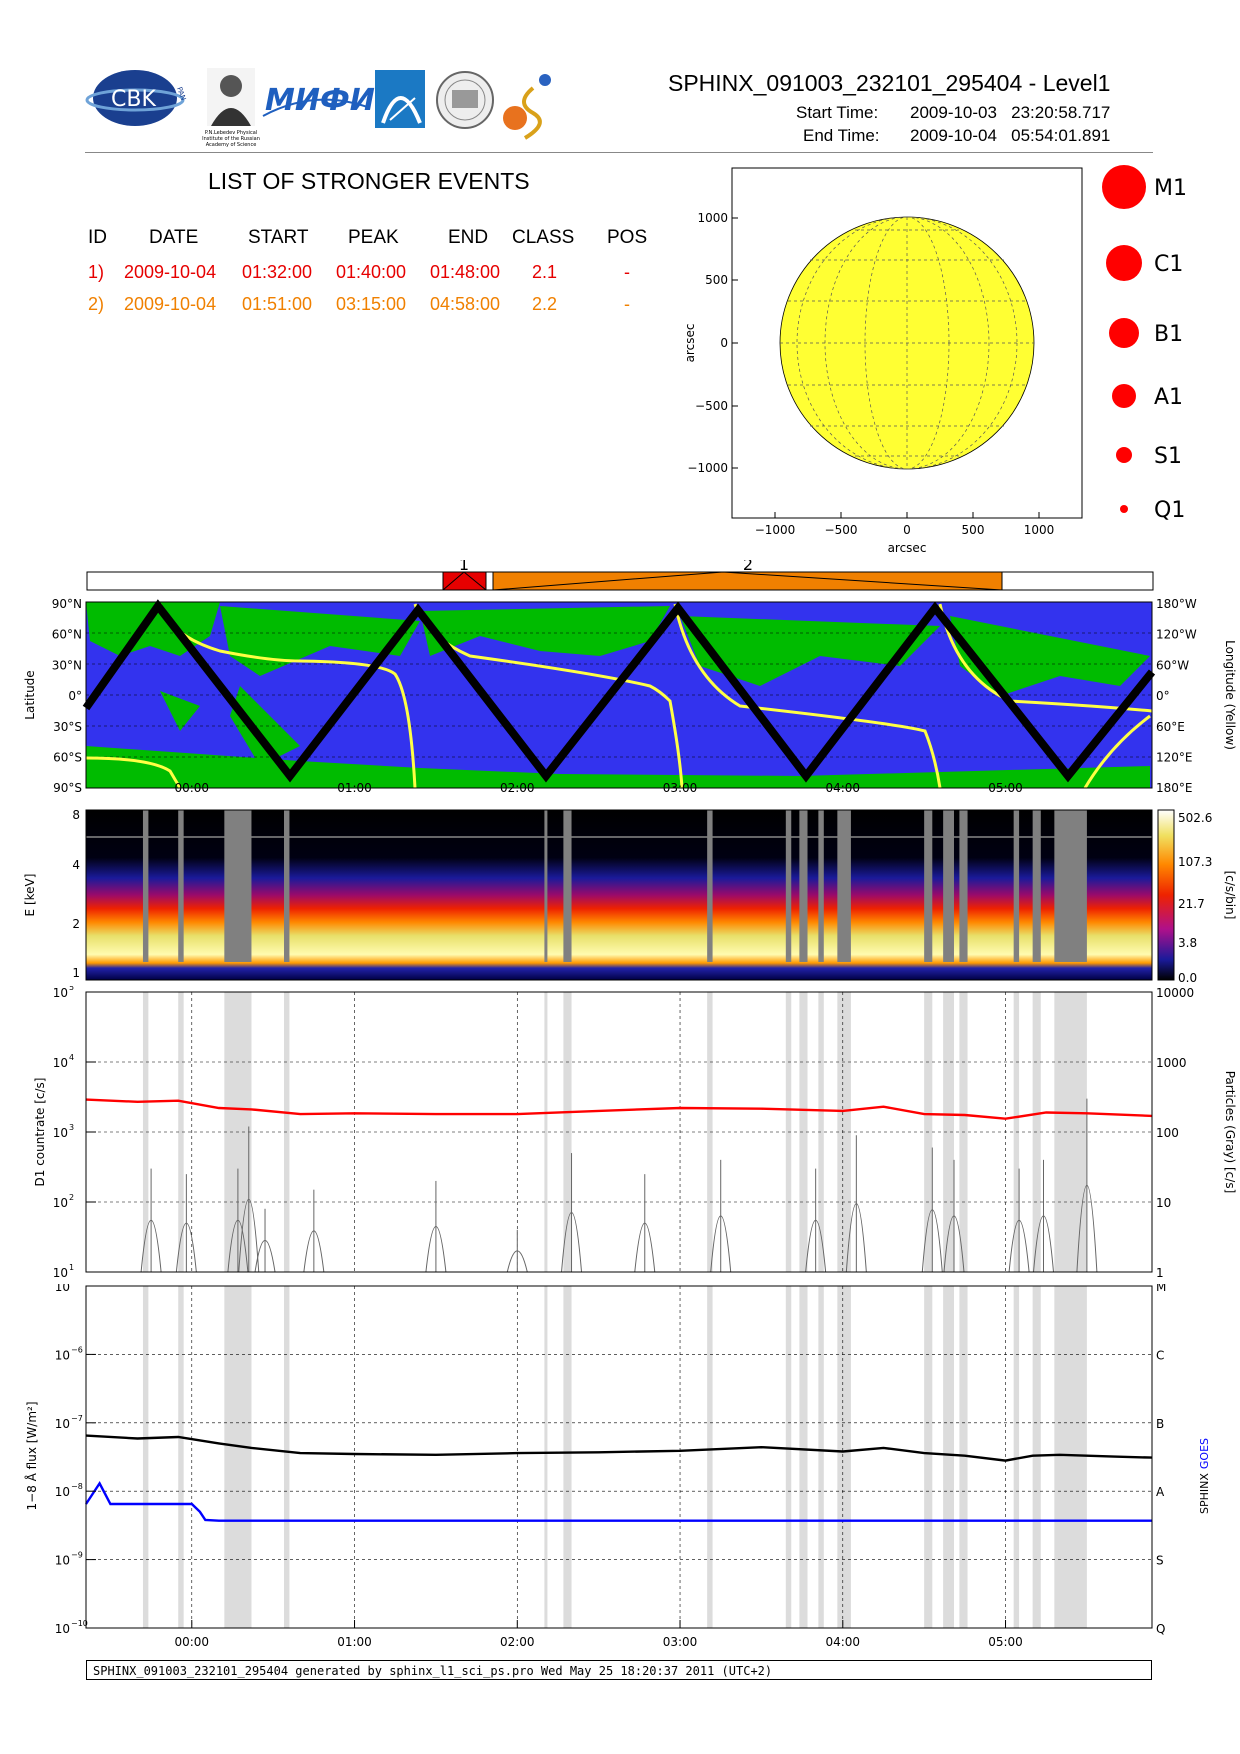 This screenshot has width=1240, height=1754. Describe the element at coordinates (1005, 788) in the screenshot. I see `orbit-time-label: 05:00` at that location.